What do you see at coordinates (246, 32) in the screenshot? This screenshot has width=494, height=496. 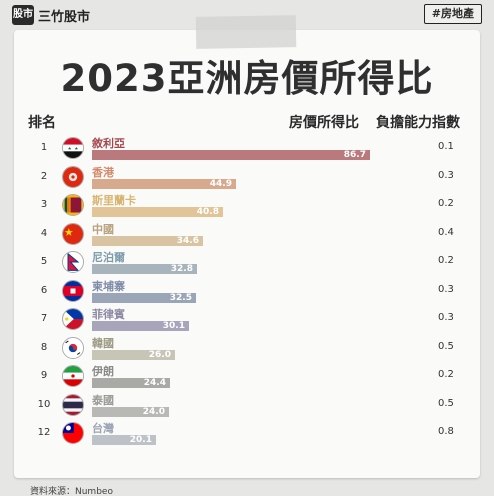 I see `tape-decoration` at bounding box center [246, 32].